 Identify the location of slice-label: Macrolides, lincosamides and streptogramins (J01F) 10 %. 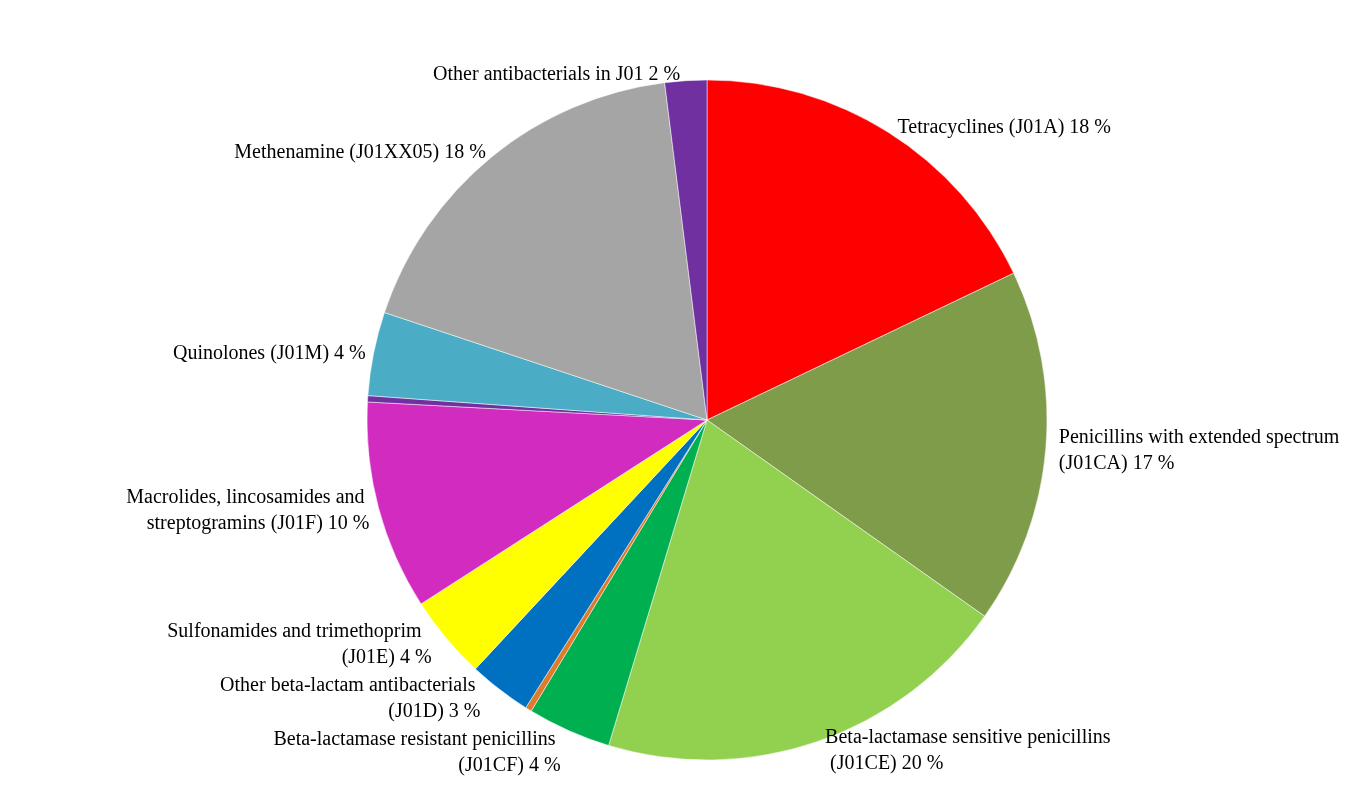
(248, 510).